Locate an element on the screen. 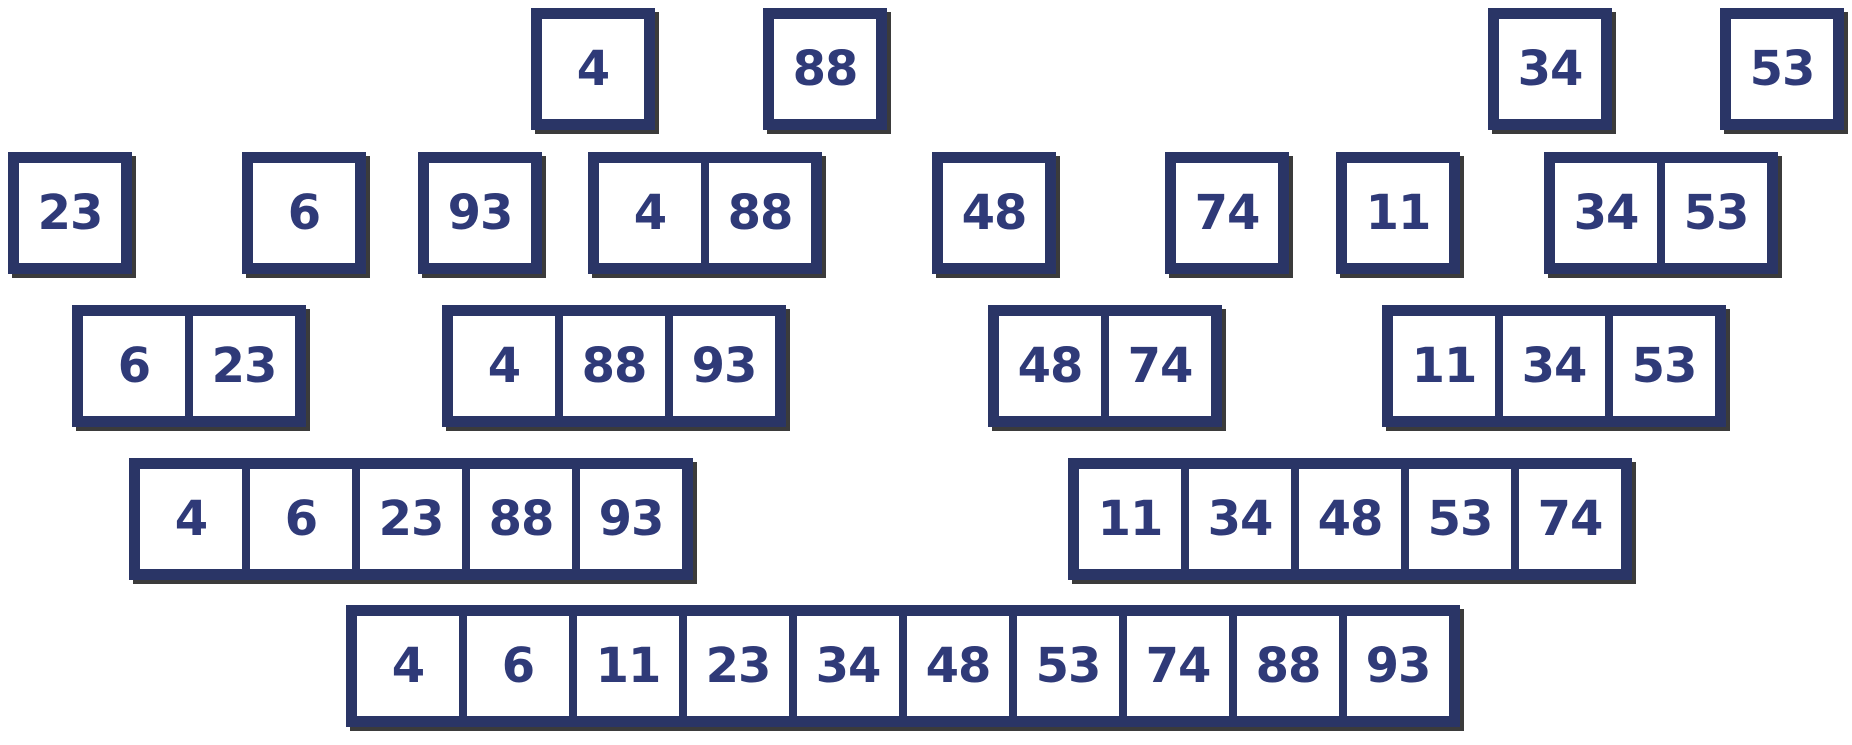 The height and width of the screenshot is (745, 1852). level-2-group: 23 is located at coordinates (70, 213).